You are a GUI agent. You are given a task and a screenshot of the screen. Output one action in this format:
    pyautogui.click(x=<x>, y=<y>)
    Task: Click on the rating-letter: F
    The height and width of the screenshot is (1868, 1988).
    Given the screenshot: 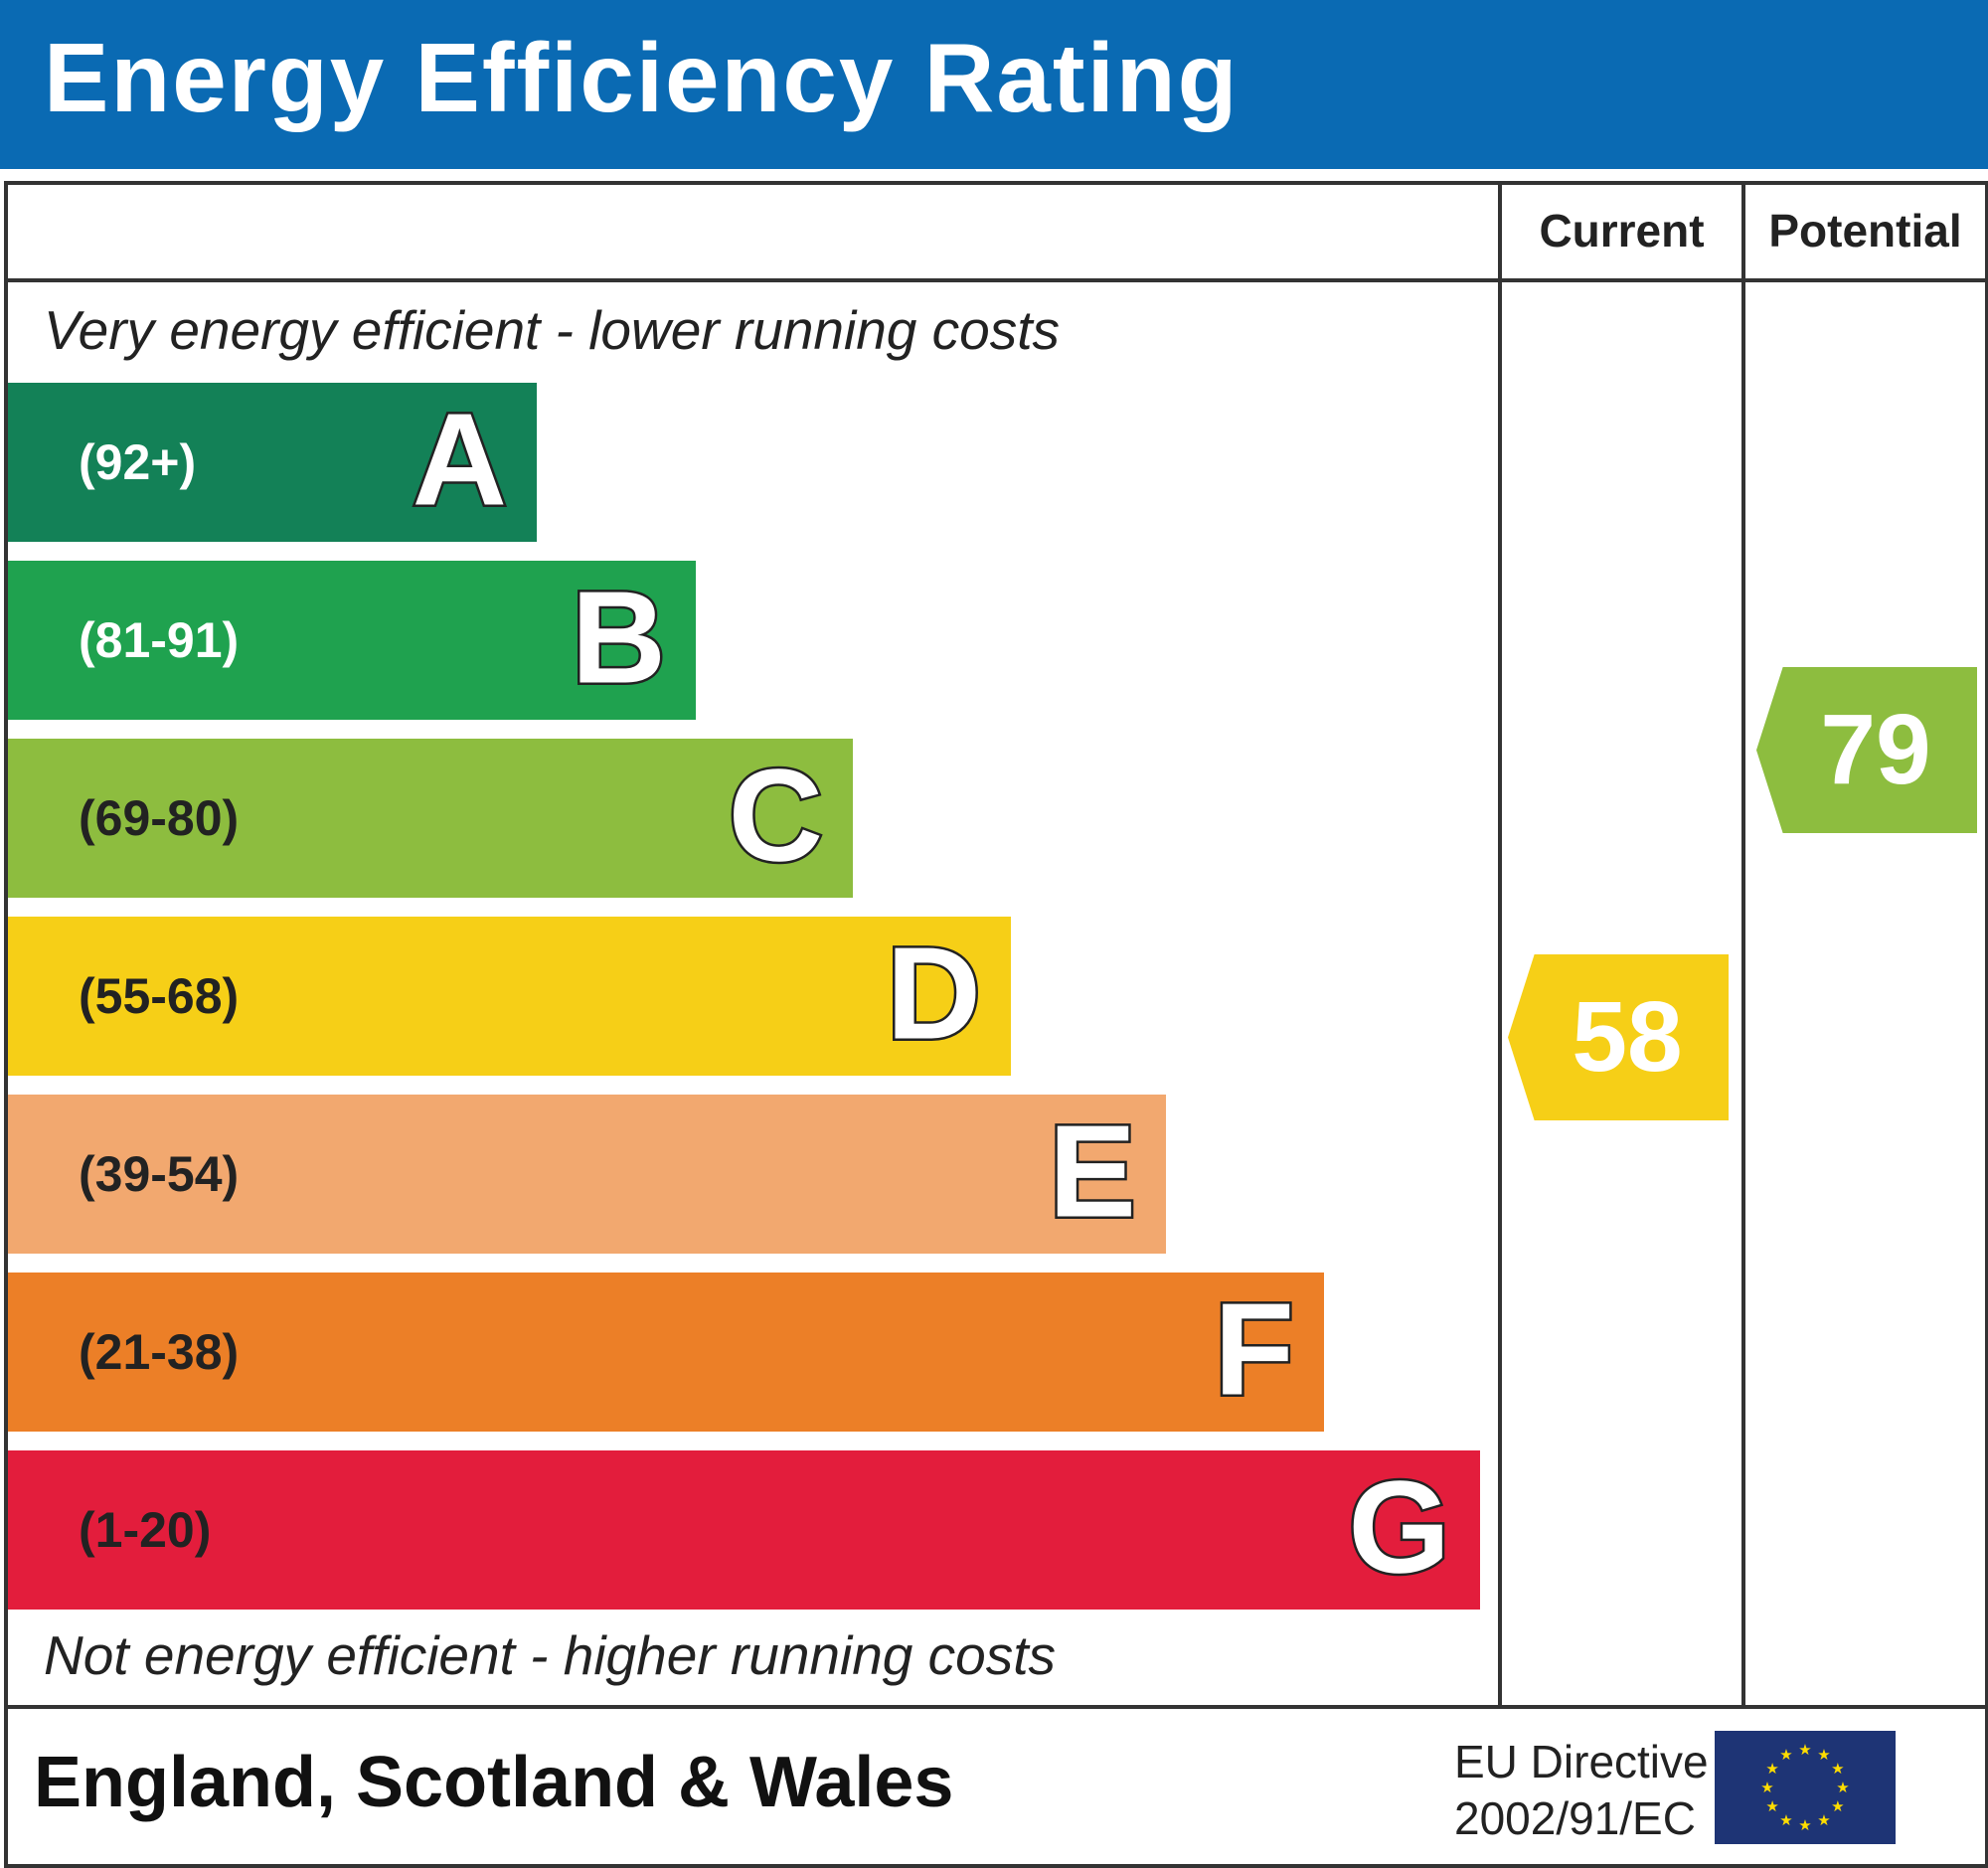 What is the action you would take?
    pyautogui.click(x=1254, y=1349)
    